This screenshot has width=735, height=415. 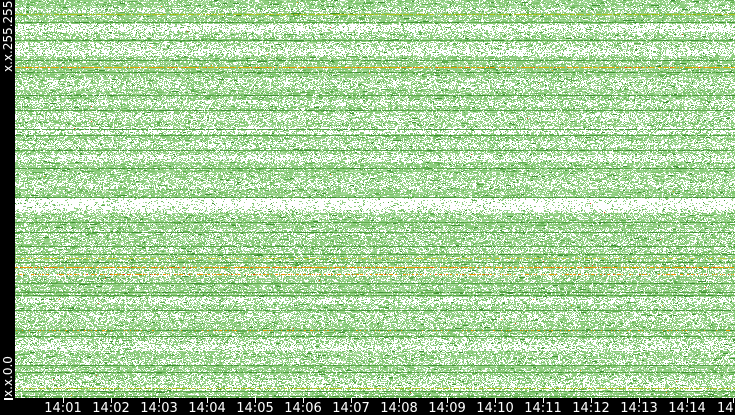 I want to click on x-tick-label: 14:09, so click(x=447, y=408).